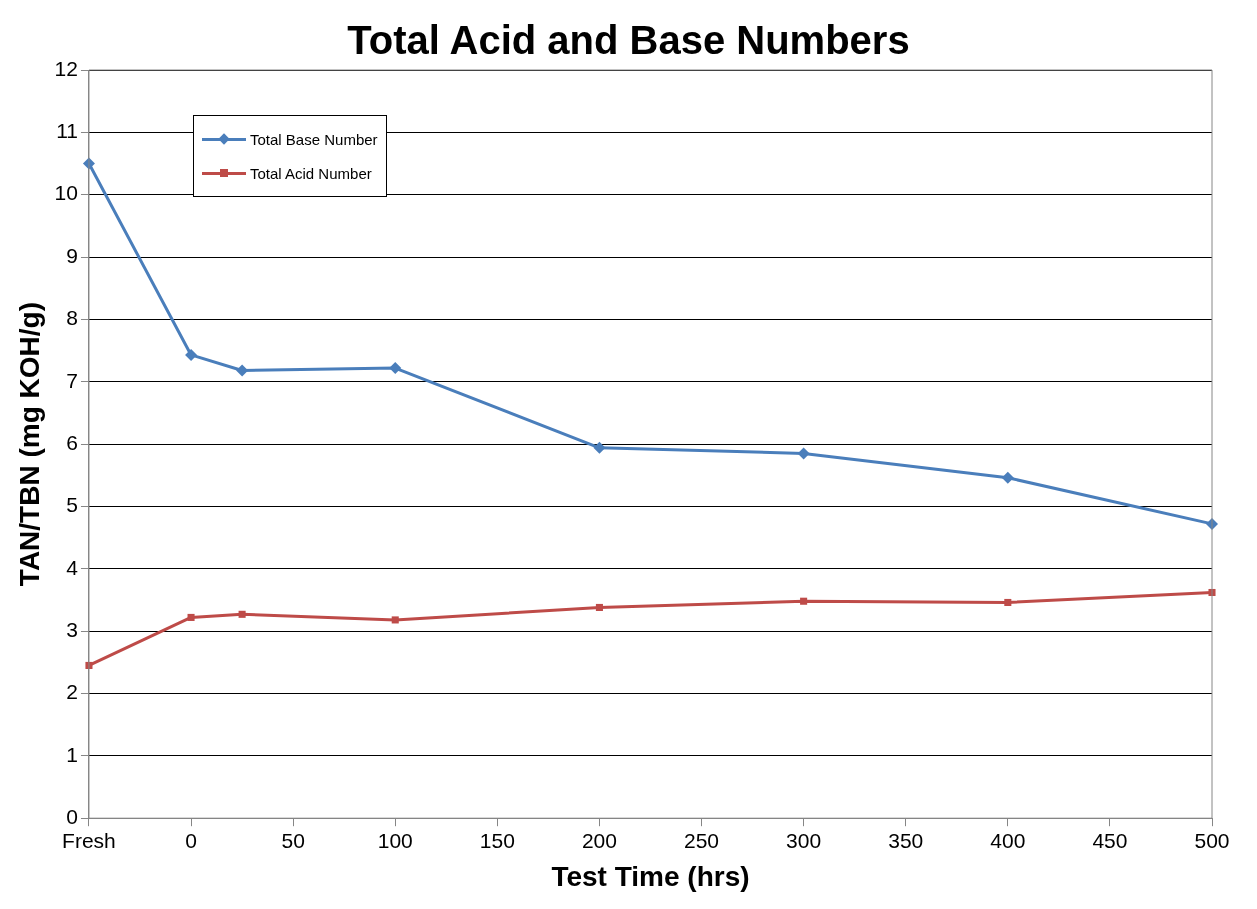 Image resolution: width=1257 pixels, height=909 pixels. Describe the element at coordinates (314, 139) in the screenshot. I see `legend-label: Total Base Number` at that location.